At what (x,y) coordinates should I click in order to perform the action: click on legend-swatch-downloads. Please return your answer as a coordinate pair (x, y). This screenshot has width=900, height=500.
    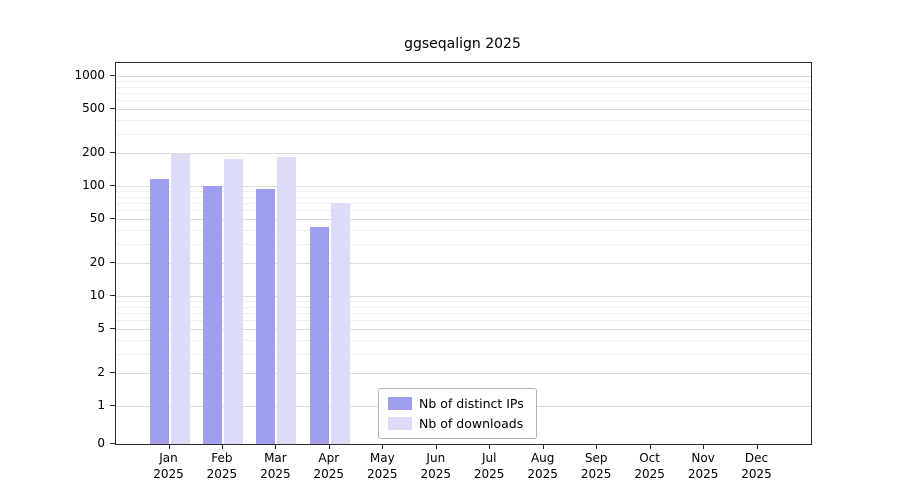
    Looking at the image, I should click on (400, 423).